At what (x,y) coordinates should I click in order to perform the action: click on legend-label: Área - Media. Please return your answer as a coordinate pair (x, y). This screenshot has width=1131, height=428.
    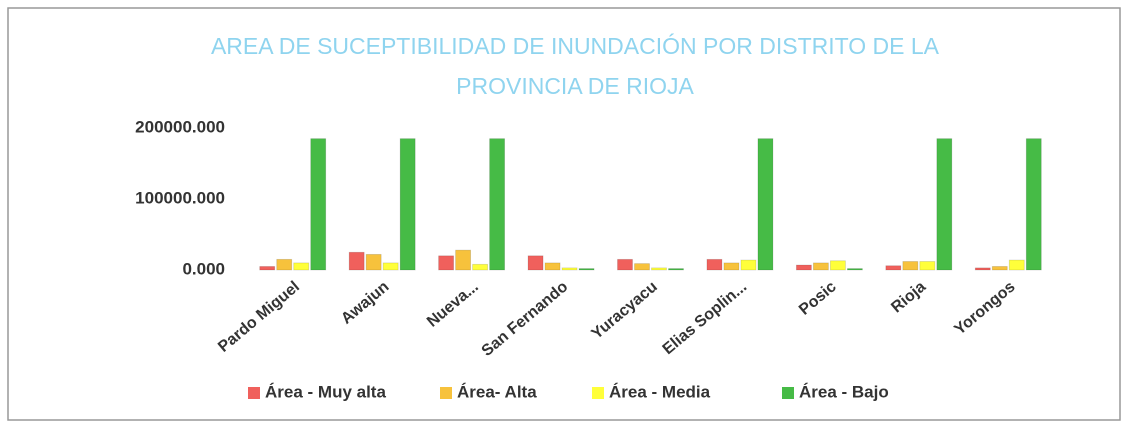
    Looking at the image, I should click on (660, 391).